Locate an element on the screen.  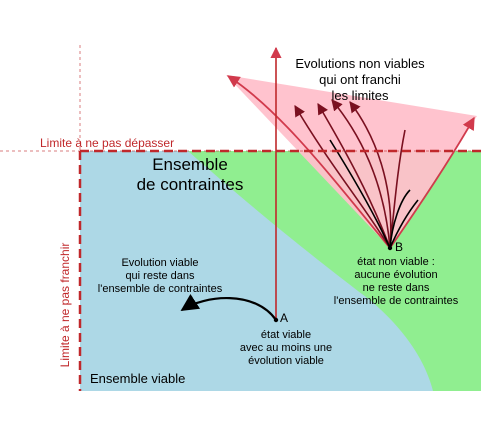
point-b-label: B is located at coordinates (399, 247).